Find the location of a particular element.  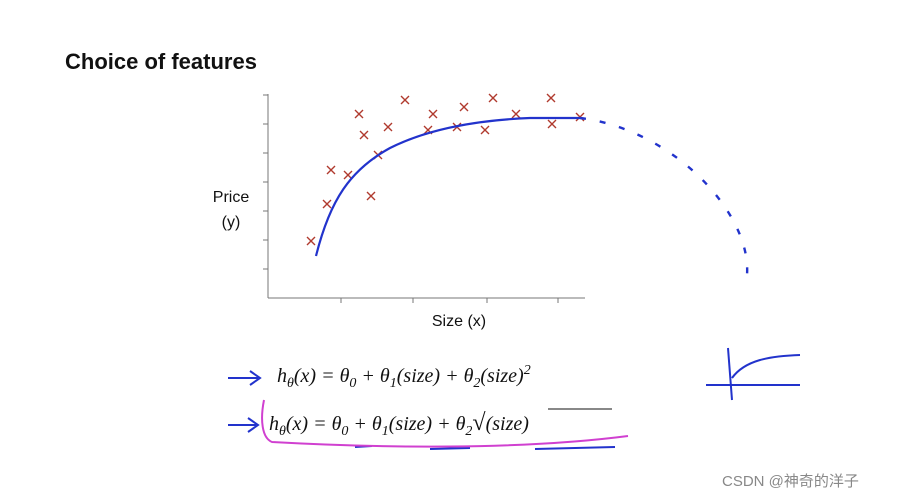

watermark: CSDN @神奇的洋子 is located at coordinates (790, 481).